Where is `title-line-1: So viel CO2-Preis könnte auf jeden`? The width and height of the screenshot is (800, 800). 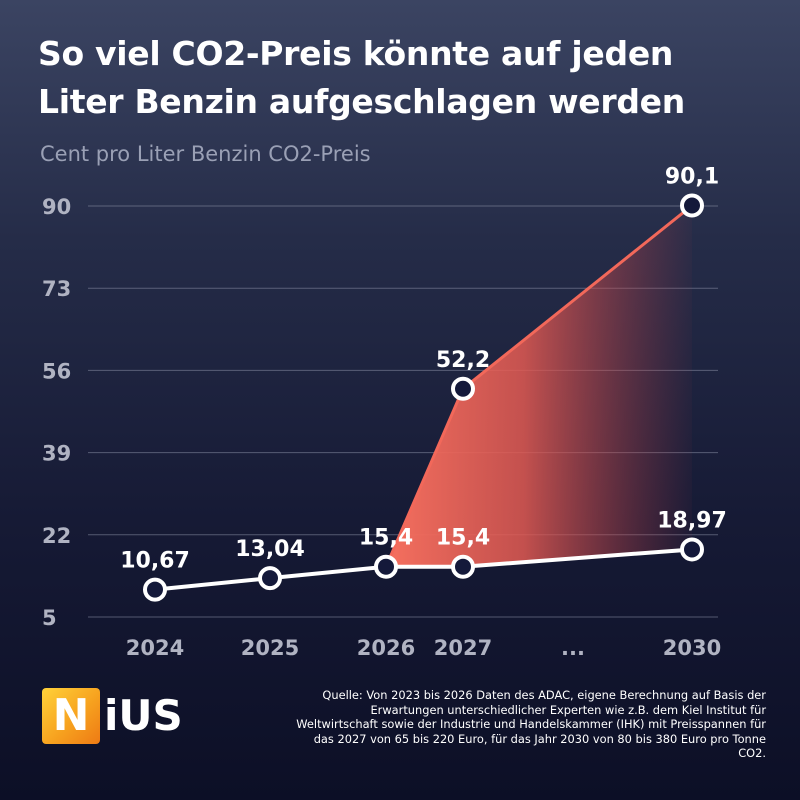 title-line-1: So viel CO2-Preis könnte auf jeden is located at coordinates (356, 53).